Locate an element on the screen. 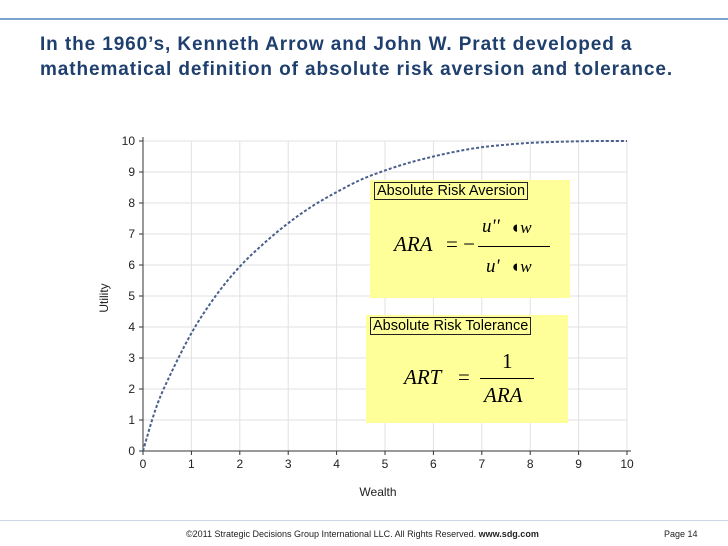 The image size is (728, 546). ara-numerator-arg-icon: ◖w is located at coordinates (521, 227).